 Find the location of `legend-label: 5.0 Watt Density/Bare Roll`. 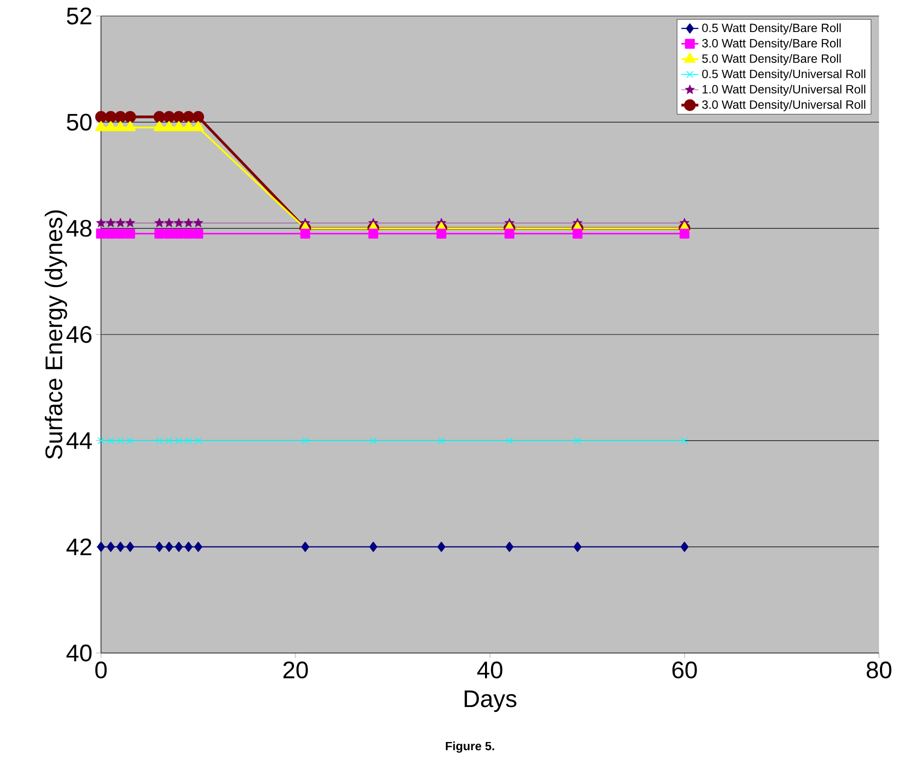

legend-label: 5.0 Watt Density/Bare Roll is located at coordinates (771, 60).